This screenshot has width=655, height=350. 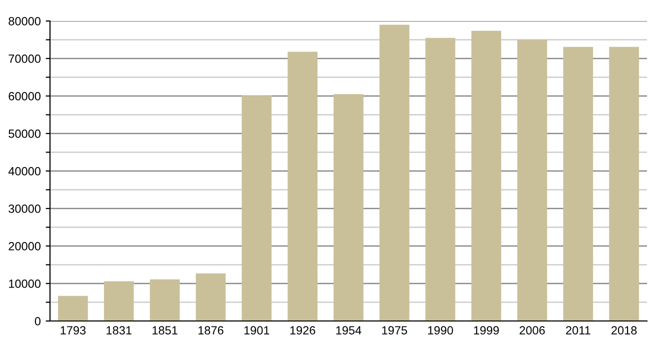 What do you see at coordinates (211, 330) in the screenshot?
I see `x-tick-label: 1876` at bounding box center [211, 330].